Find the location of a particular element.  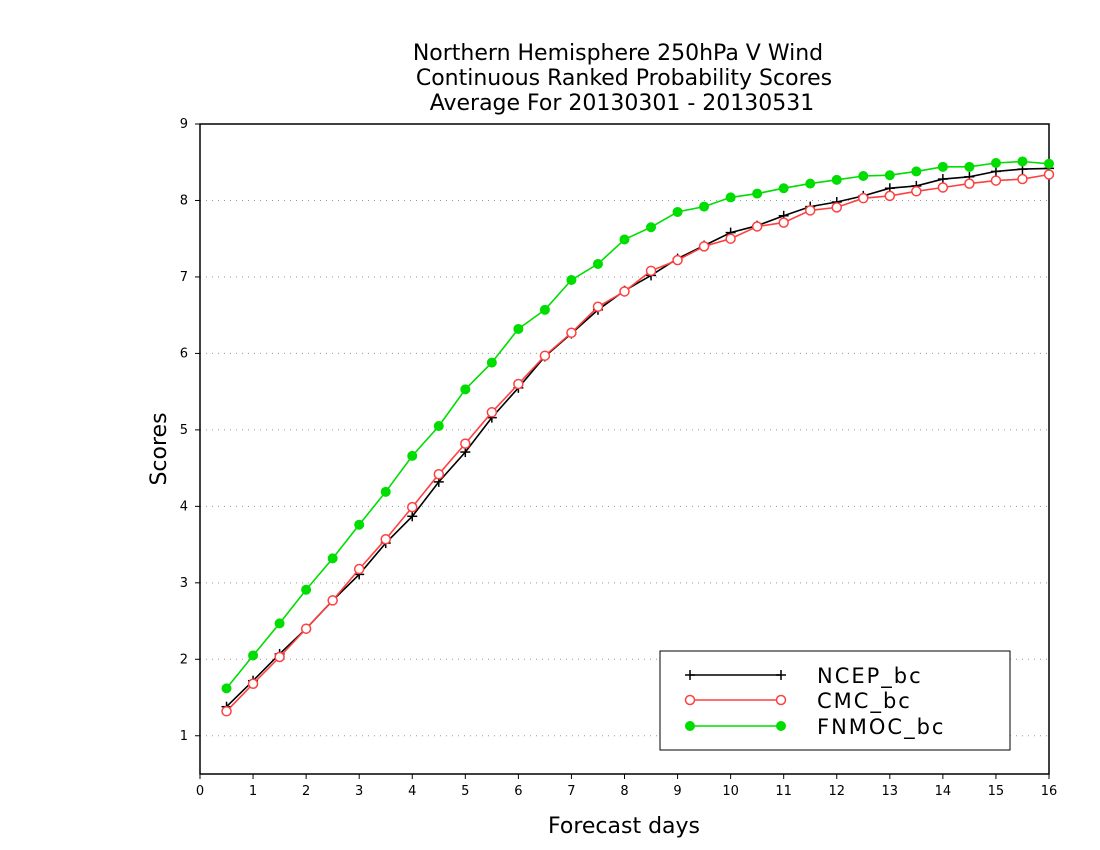

x-tick-label: 6 is located at coordinates (518, 791).